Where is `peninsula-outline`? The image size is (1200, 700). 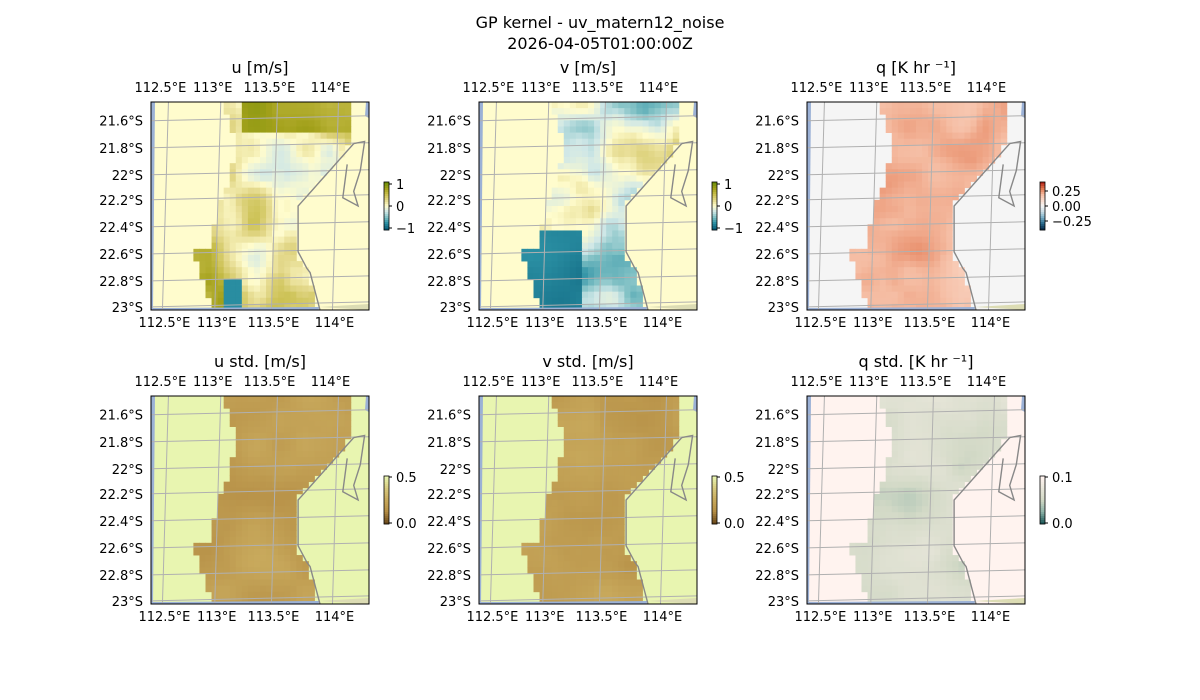 peninsula-outline is located at coordinates (354, 174).